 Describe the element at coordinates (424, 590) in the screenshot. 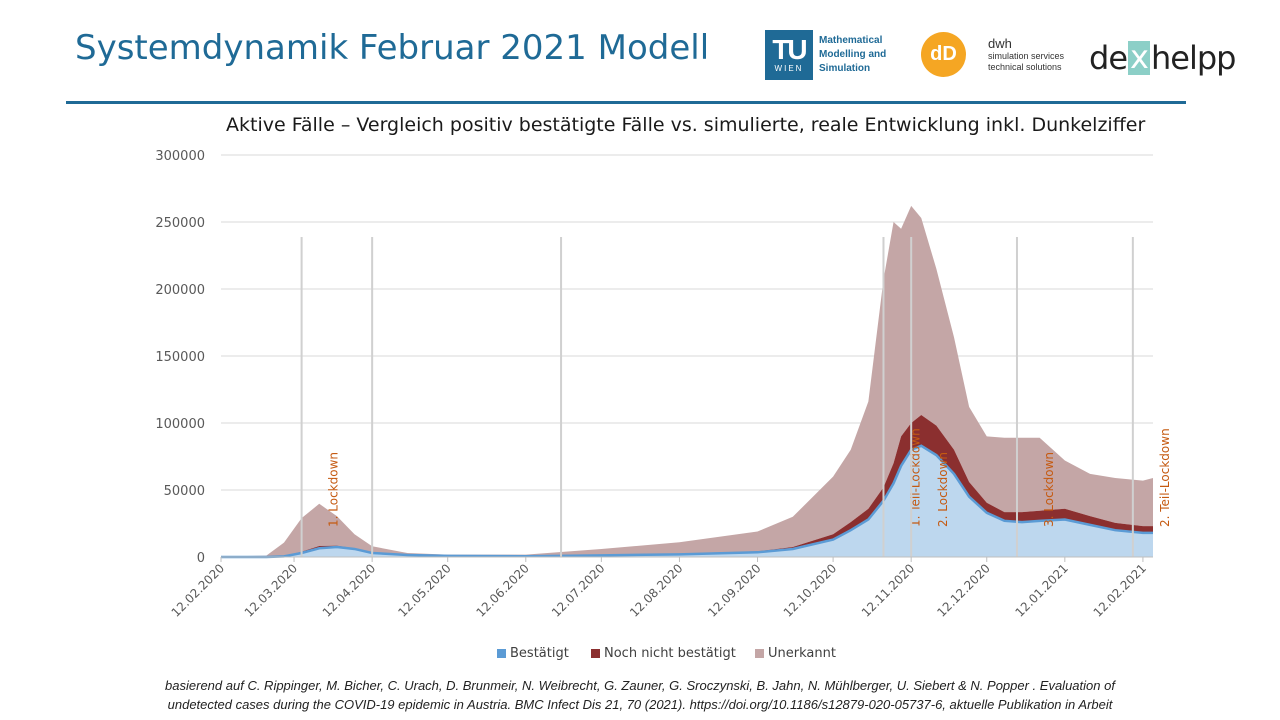

I see `x-tick-label: 12.05.2020` at that location.